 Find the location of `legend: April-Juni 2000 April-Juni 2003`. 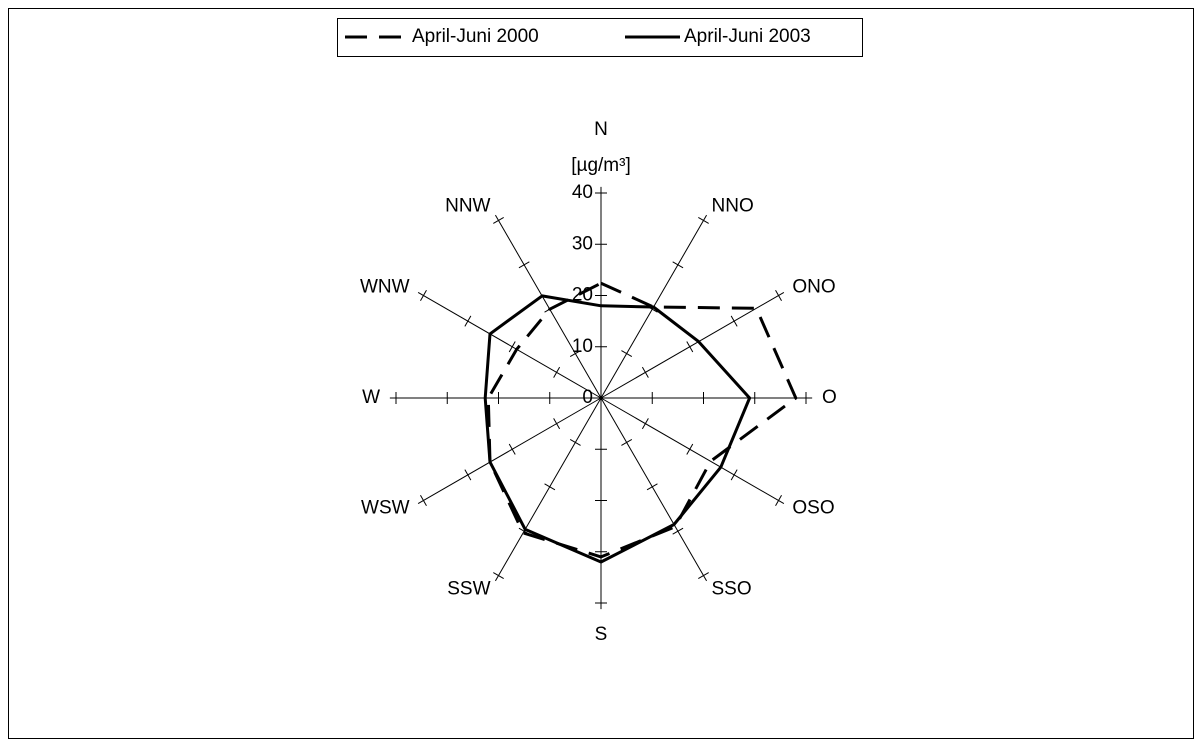

legend: April-Juni 2000 April-Juni 2003 is located at coordinates (600, 37).